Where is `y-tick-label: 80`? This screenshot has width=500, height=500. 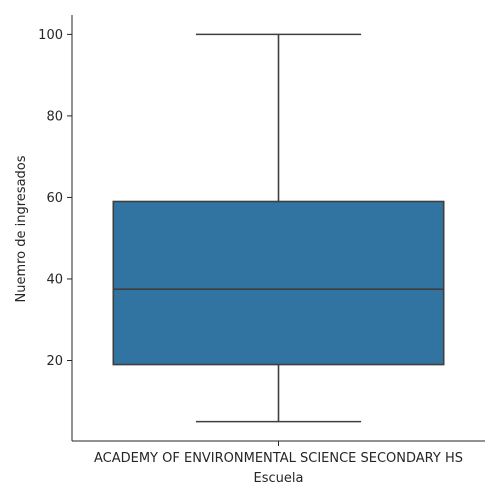 y-tick-label: 80 is located at coordinates (54, 116).